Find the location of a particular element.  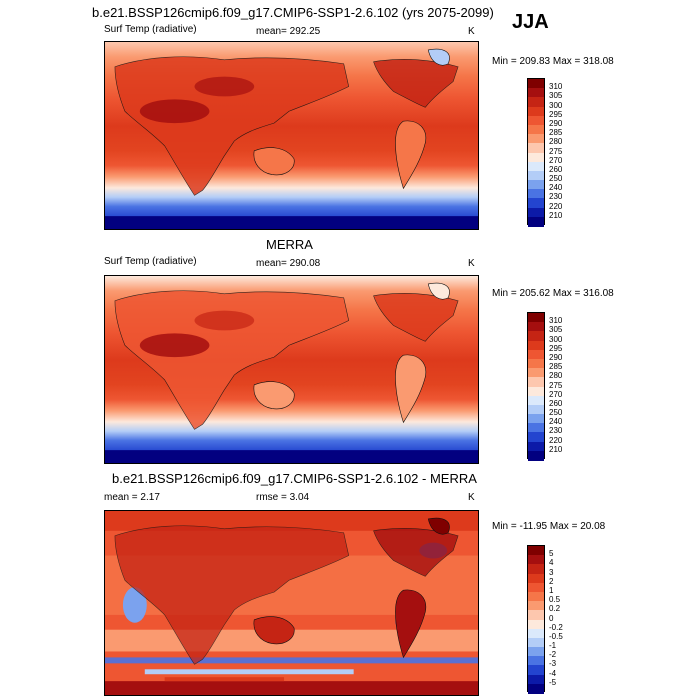

colorbar-tick-label: 300 is located at coordinates (556, 339).